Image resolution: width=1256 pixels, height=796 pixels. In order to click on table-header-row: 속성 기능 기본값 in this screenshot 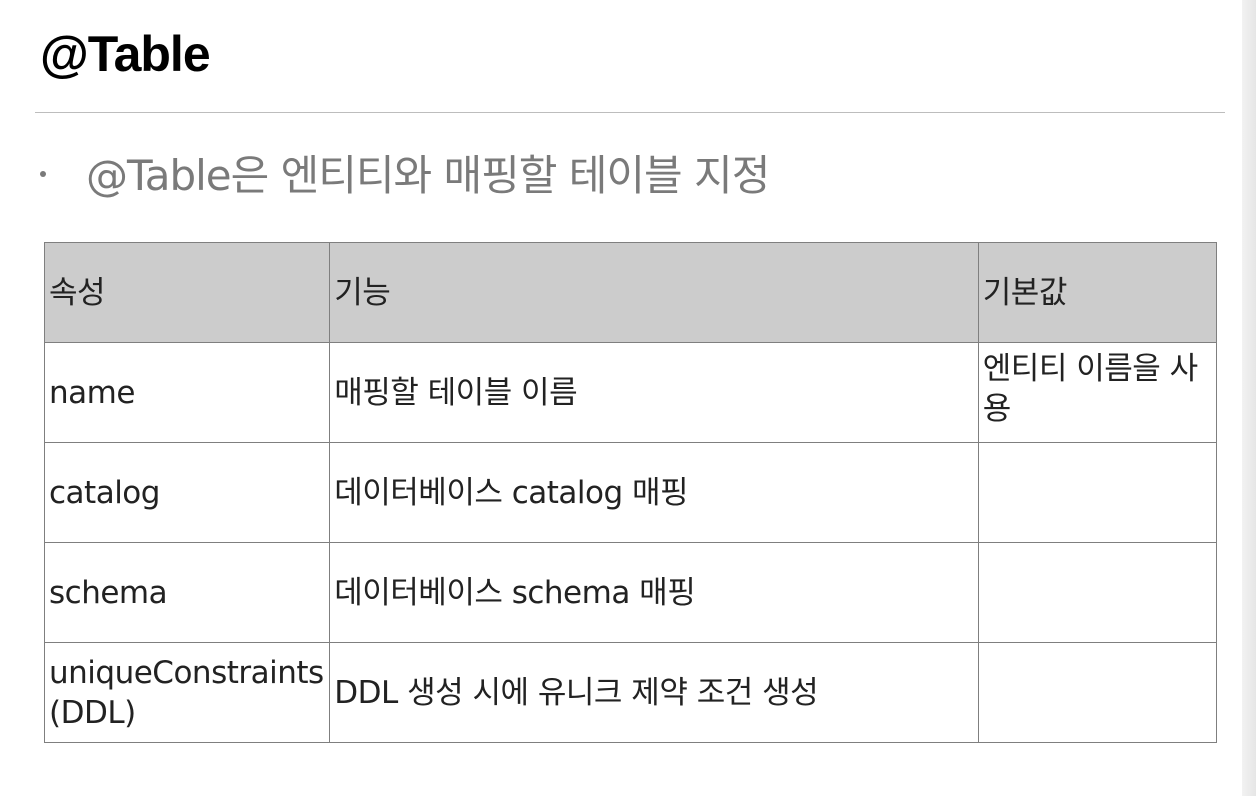, I will do `click(630, 292)`.